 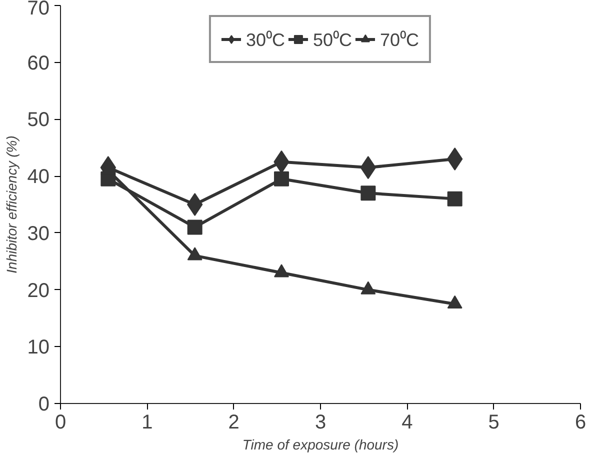 What do you see at coordinates (38, 291) in the screenshot?
I see `y-tick-label: 20` at bounding box center [38, 291].